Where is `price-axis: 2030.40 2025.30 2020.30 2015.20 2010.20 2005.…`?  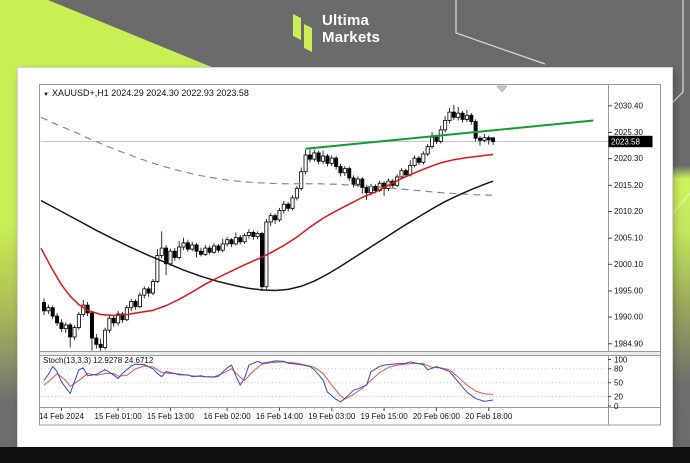
price-axis: 2030.40 2025.30 2020.30 2015.20 2010.20 2005.… is located at coordinates (630, 224).